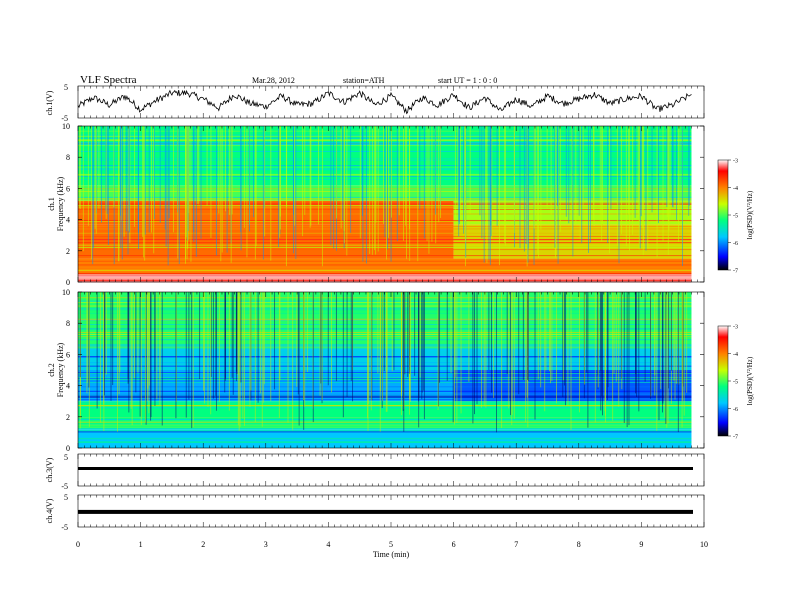 This screenshot has width=792, height=612. What do you see at coordinates (384, 102) in the screenshot?
I see `ch1-waveform-line` at bounding box center [384, 102].